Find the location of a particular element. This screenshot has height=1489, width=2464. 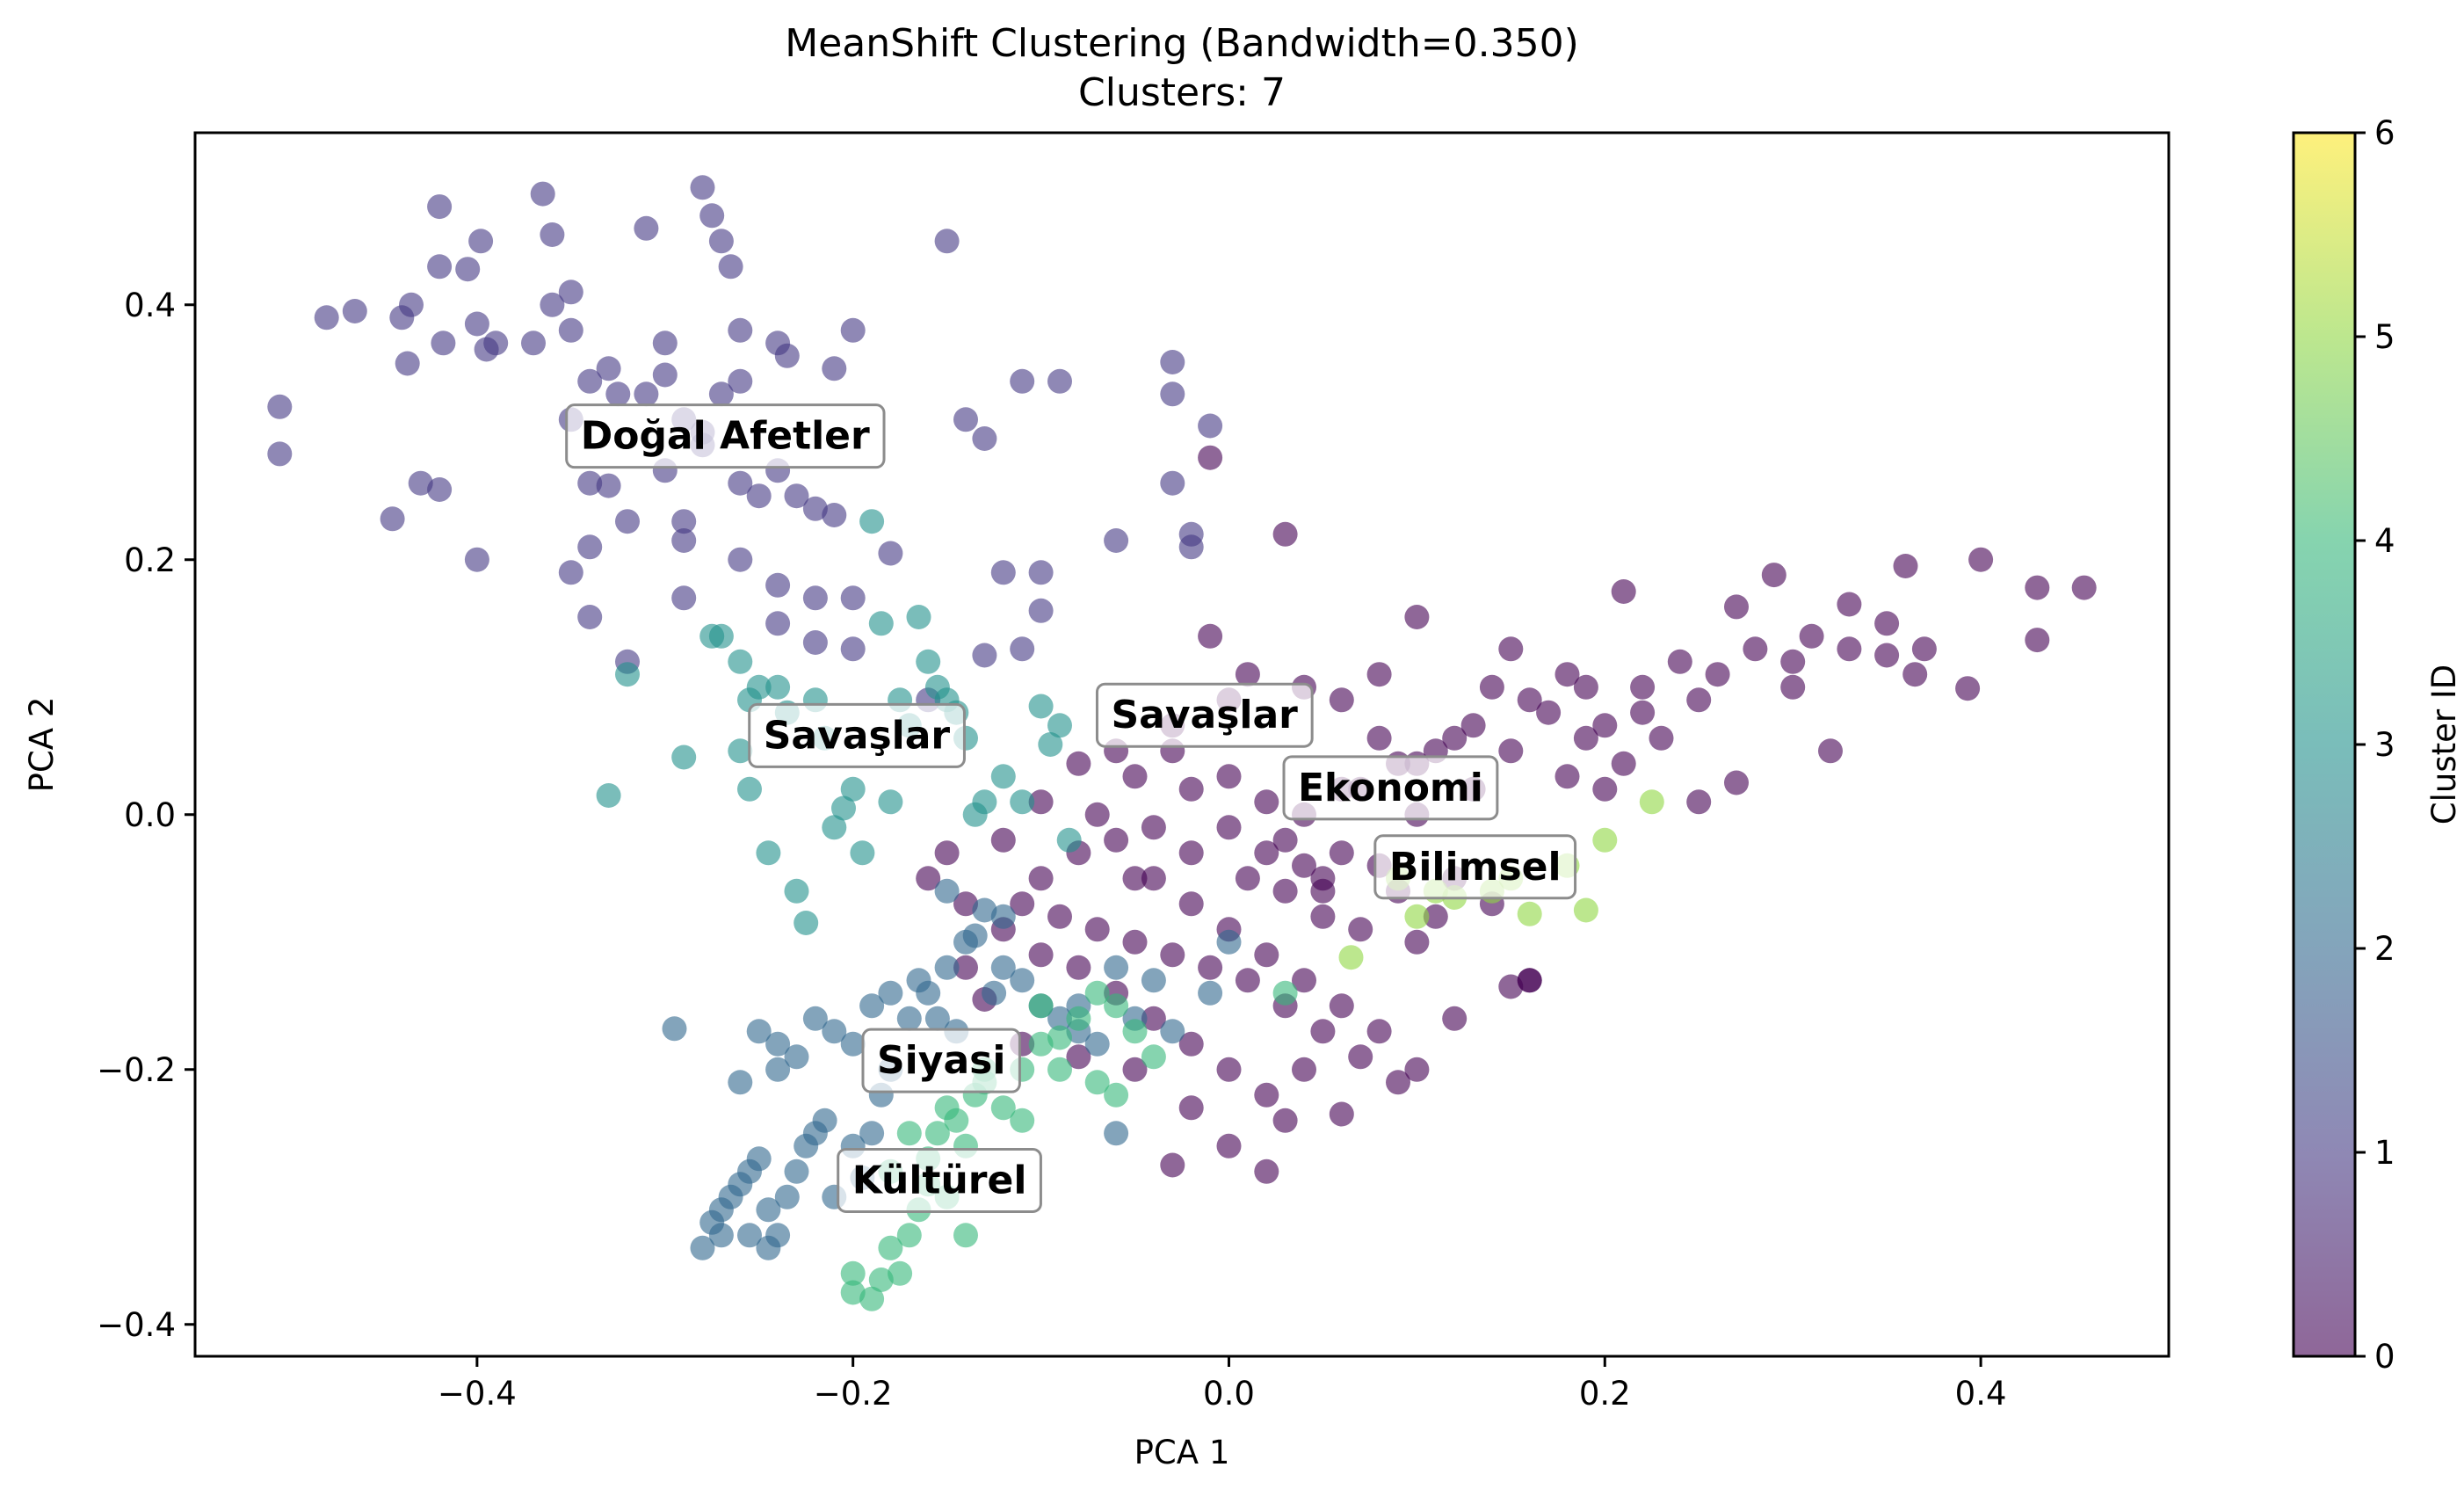

x-tick-label: 0.0 is located at coordinates (1229, 1394).